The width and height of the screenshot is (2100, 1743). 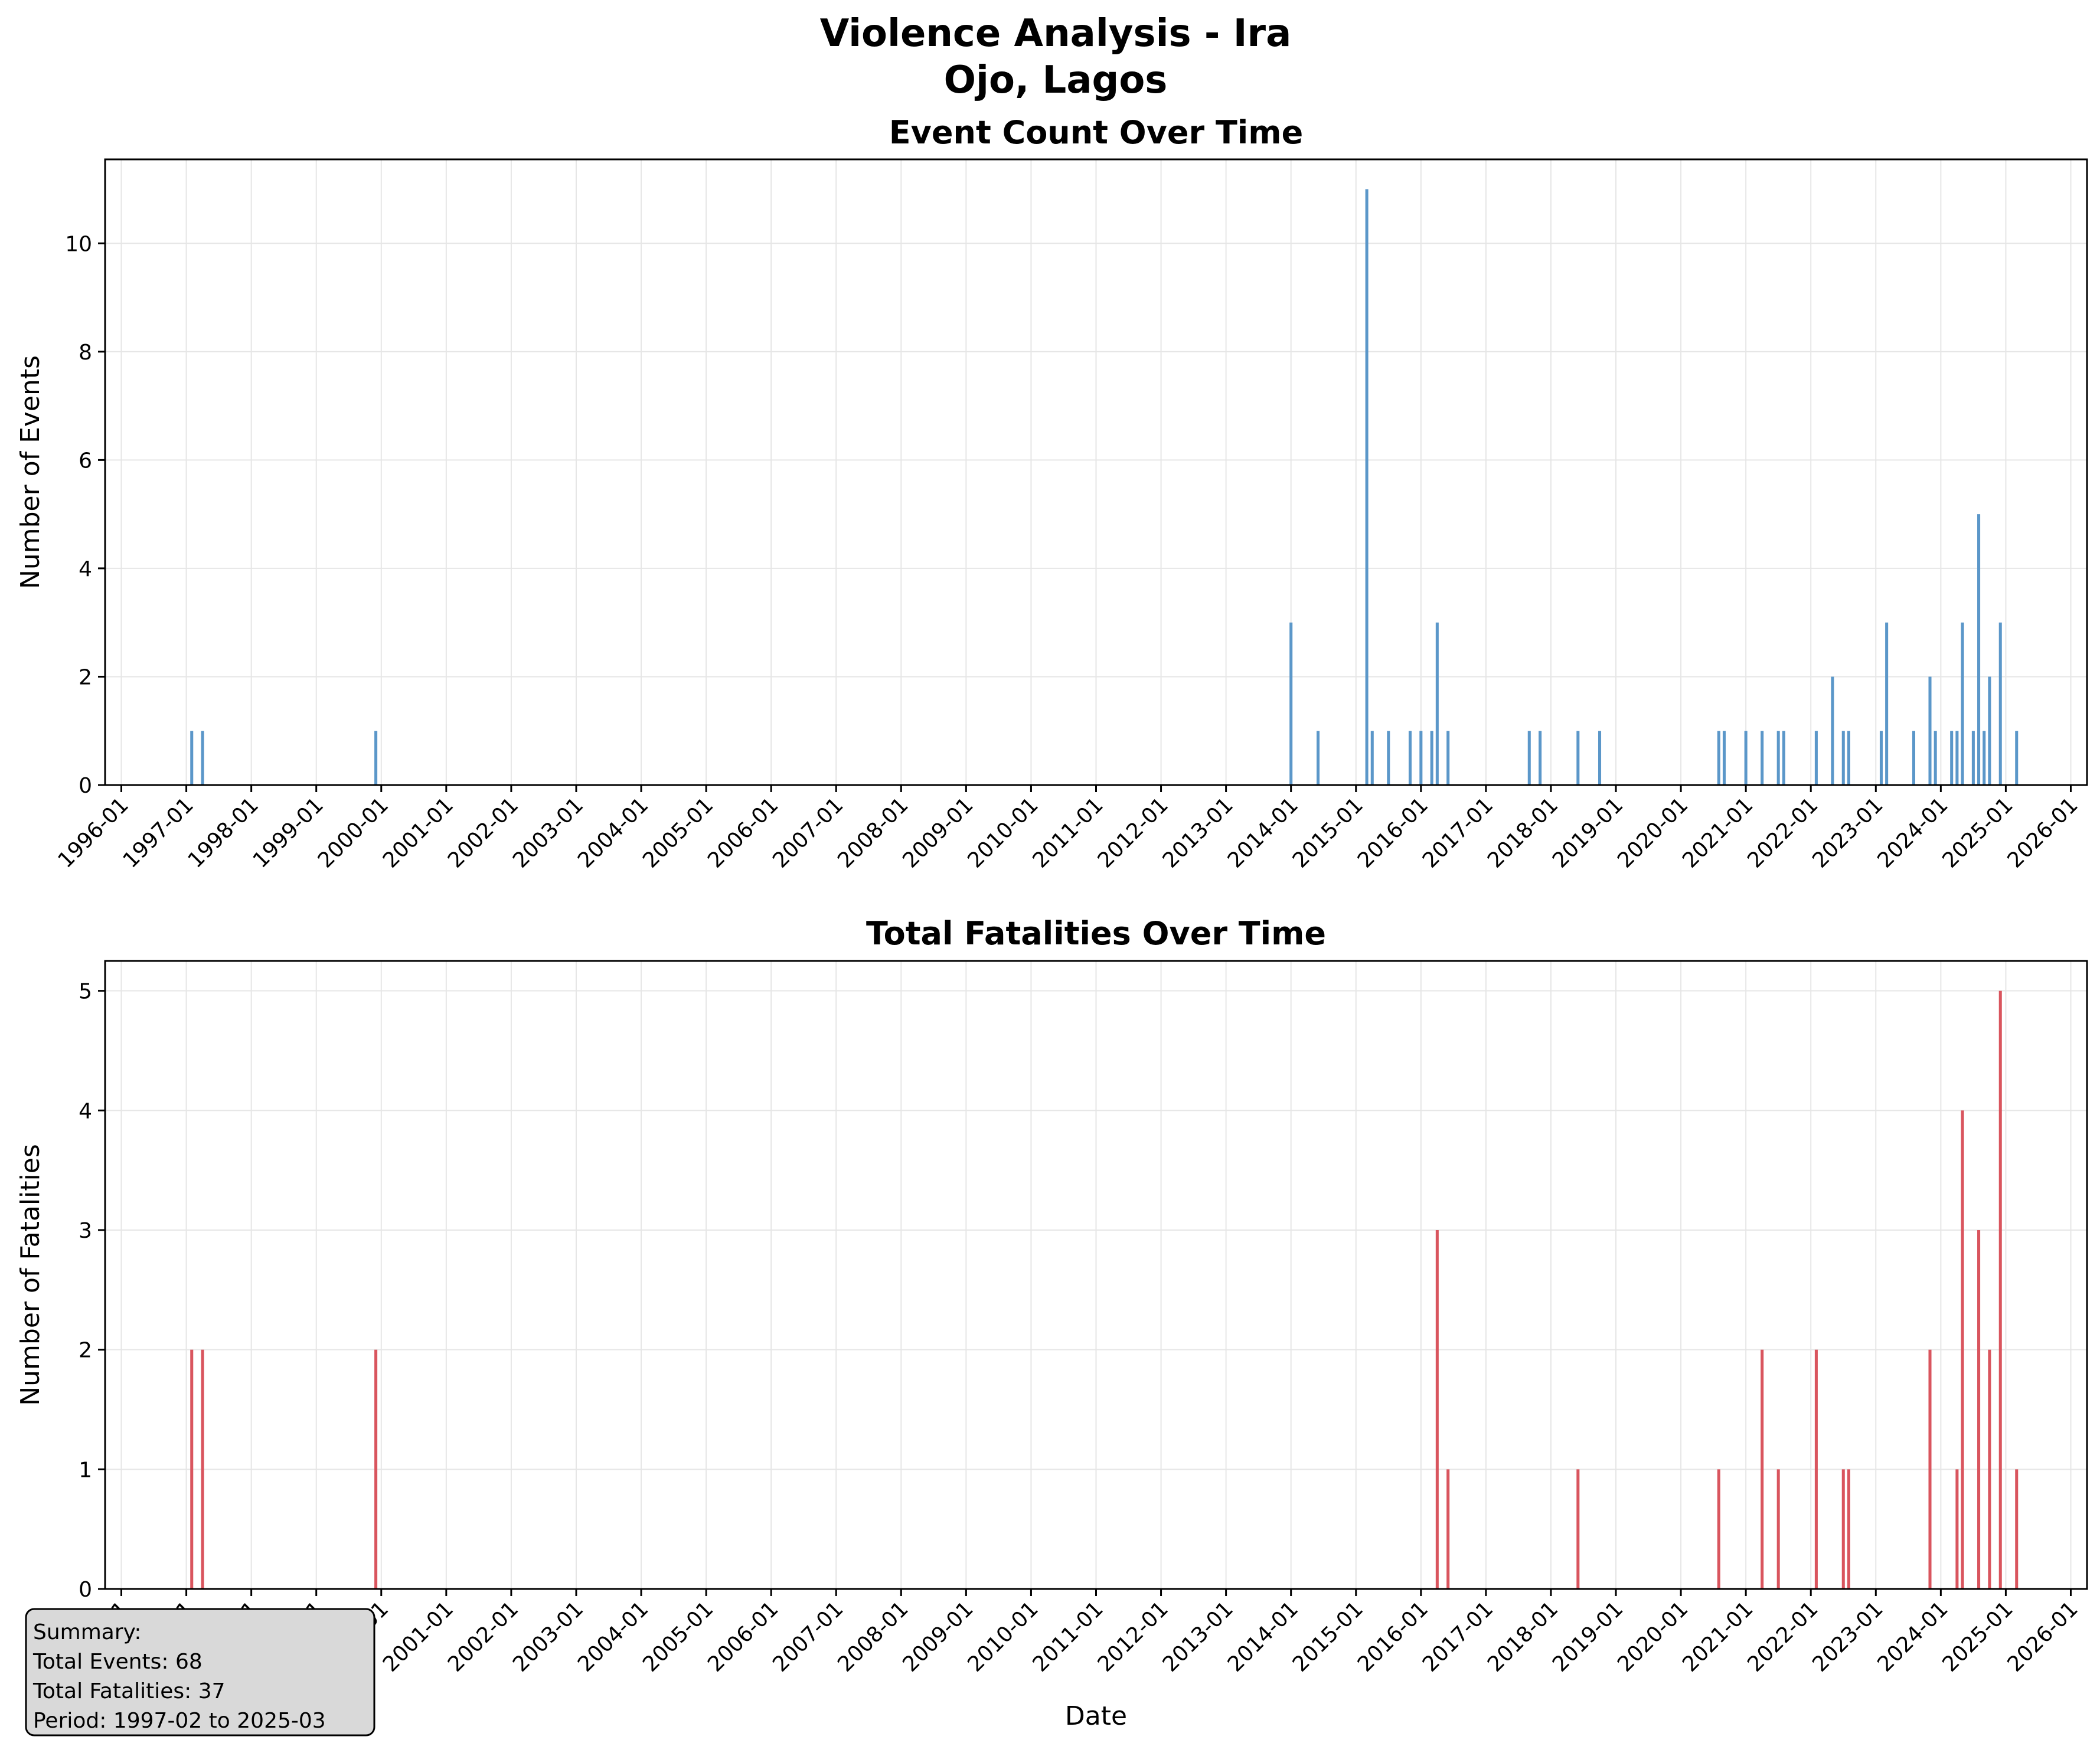 I want to click on chart1-ytick-label: 4, so click(x=86, y=1111).